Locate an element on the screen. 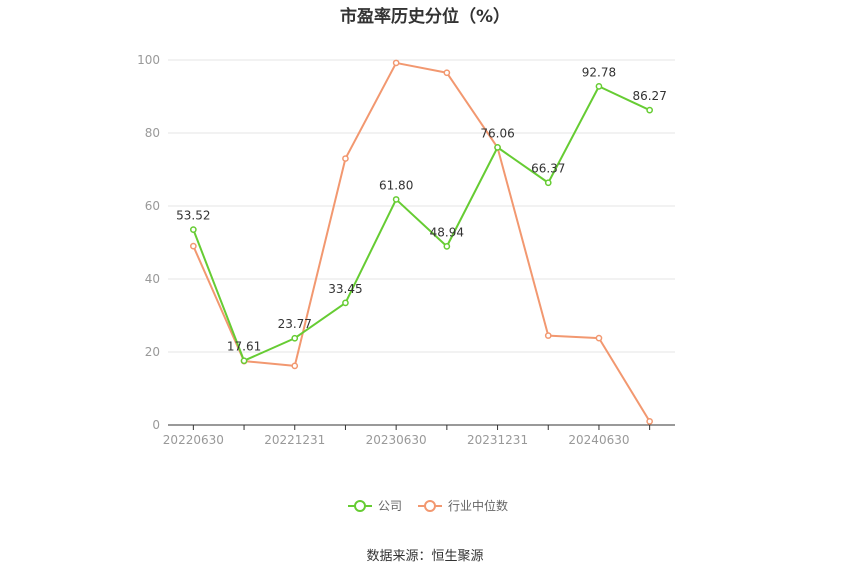 The image size is (850, 575). y-tick-label: 20 is located at coordinates (152, 352).